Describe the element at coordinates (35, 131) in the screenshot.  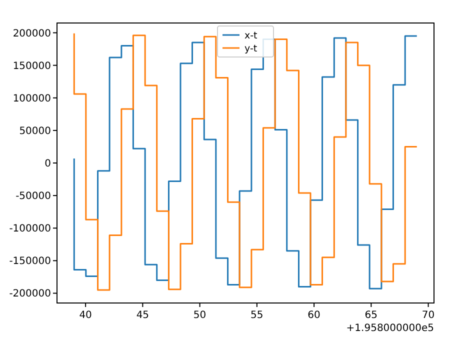
I see `y-tick-label: 50000` at that location.